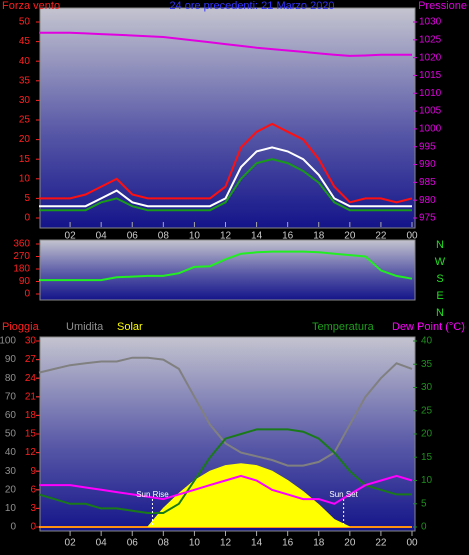 The height and width of the screenshot is (555, 469). I want to click on y3-tick-label: 15, so click(31, 434).